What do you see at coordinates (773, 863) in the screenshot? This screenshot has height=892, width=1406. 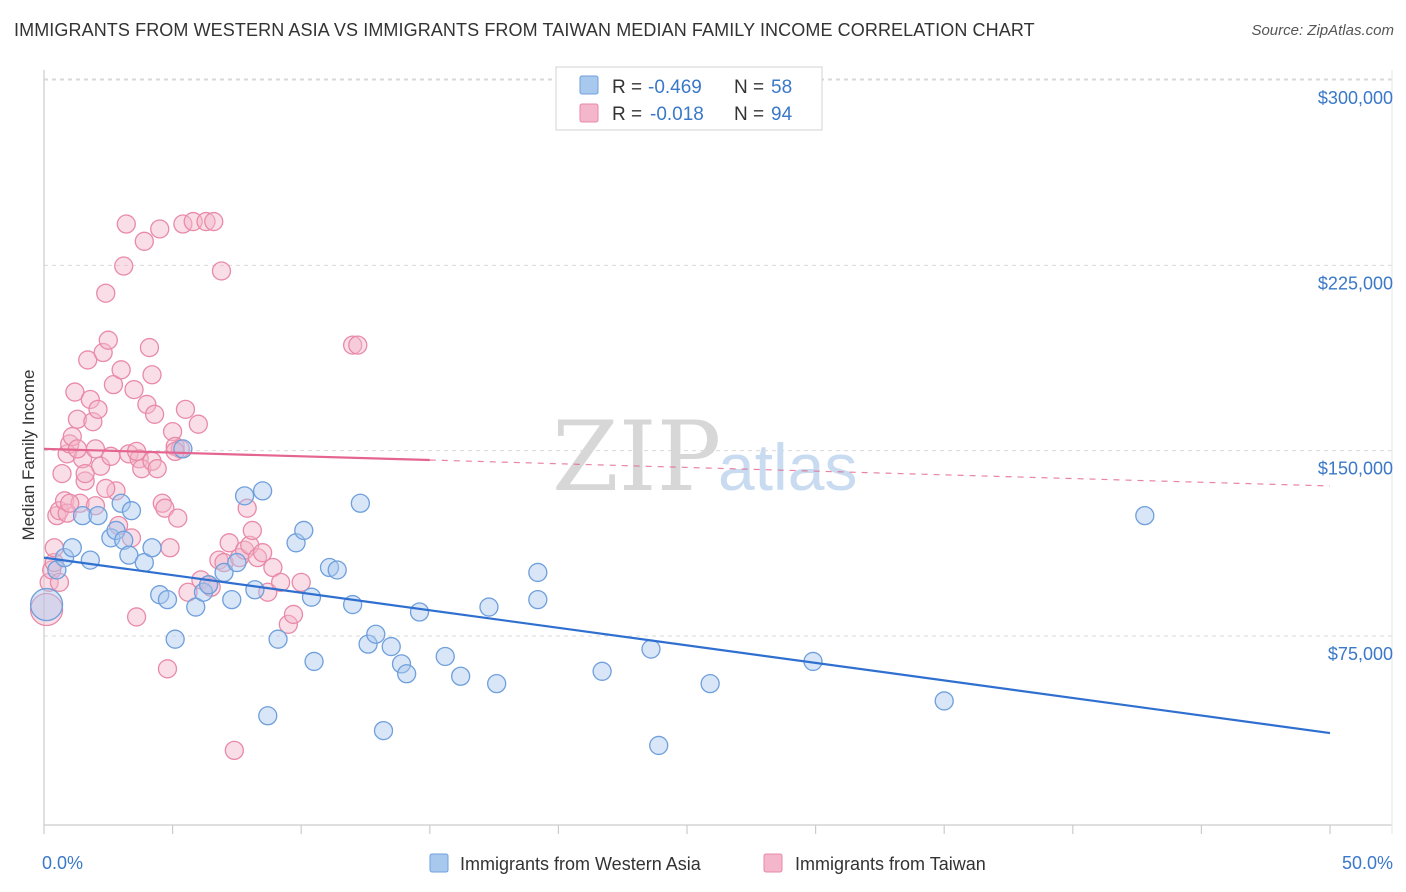 I see `bottom-legend-swatch-taiwan` at bounding box center [773, 863].